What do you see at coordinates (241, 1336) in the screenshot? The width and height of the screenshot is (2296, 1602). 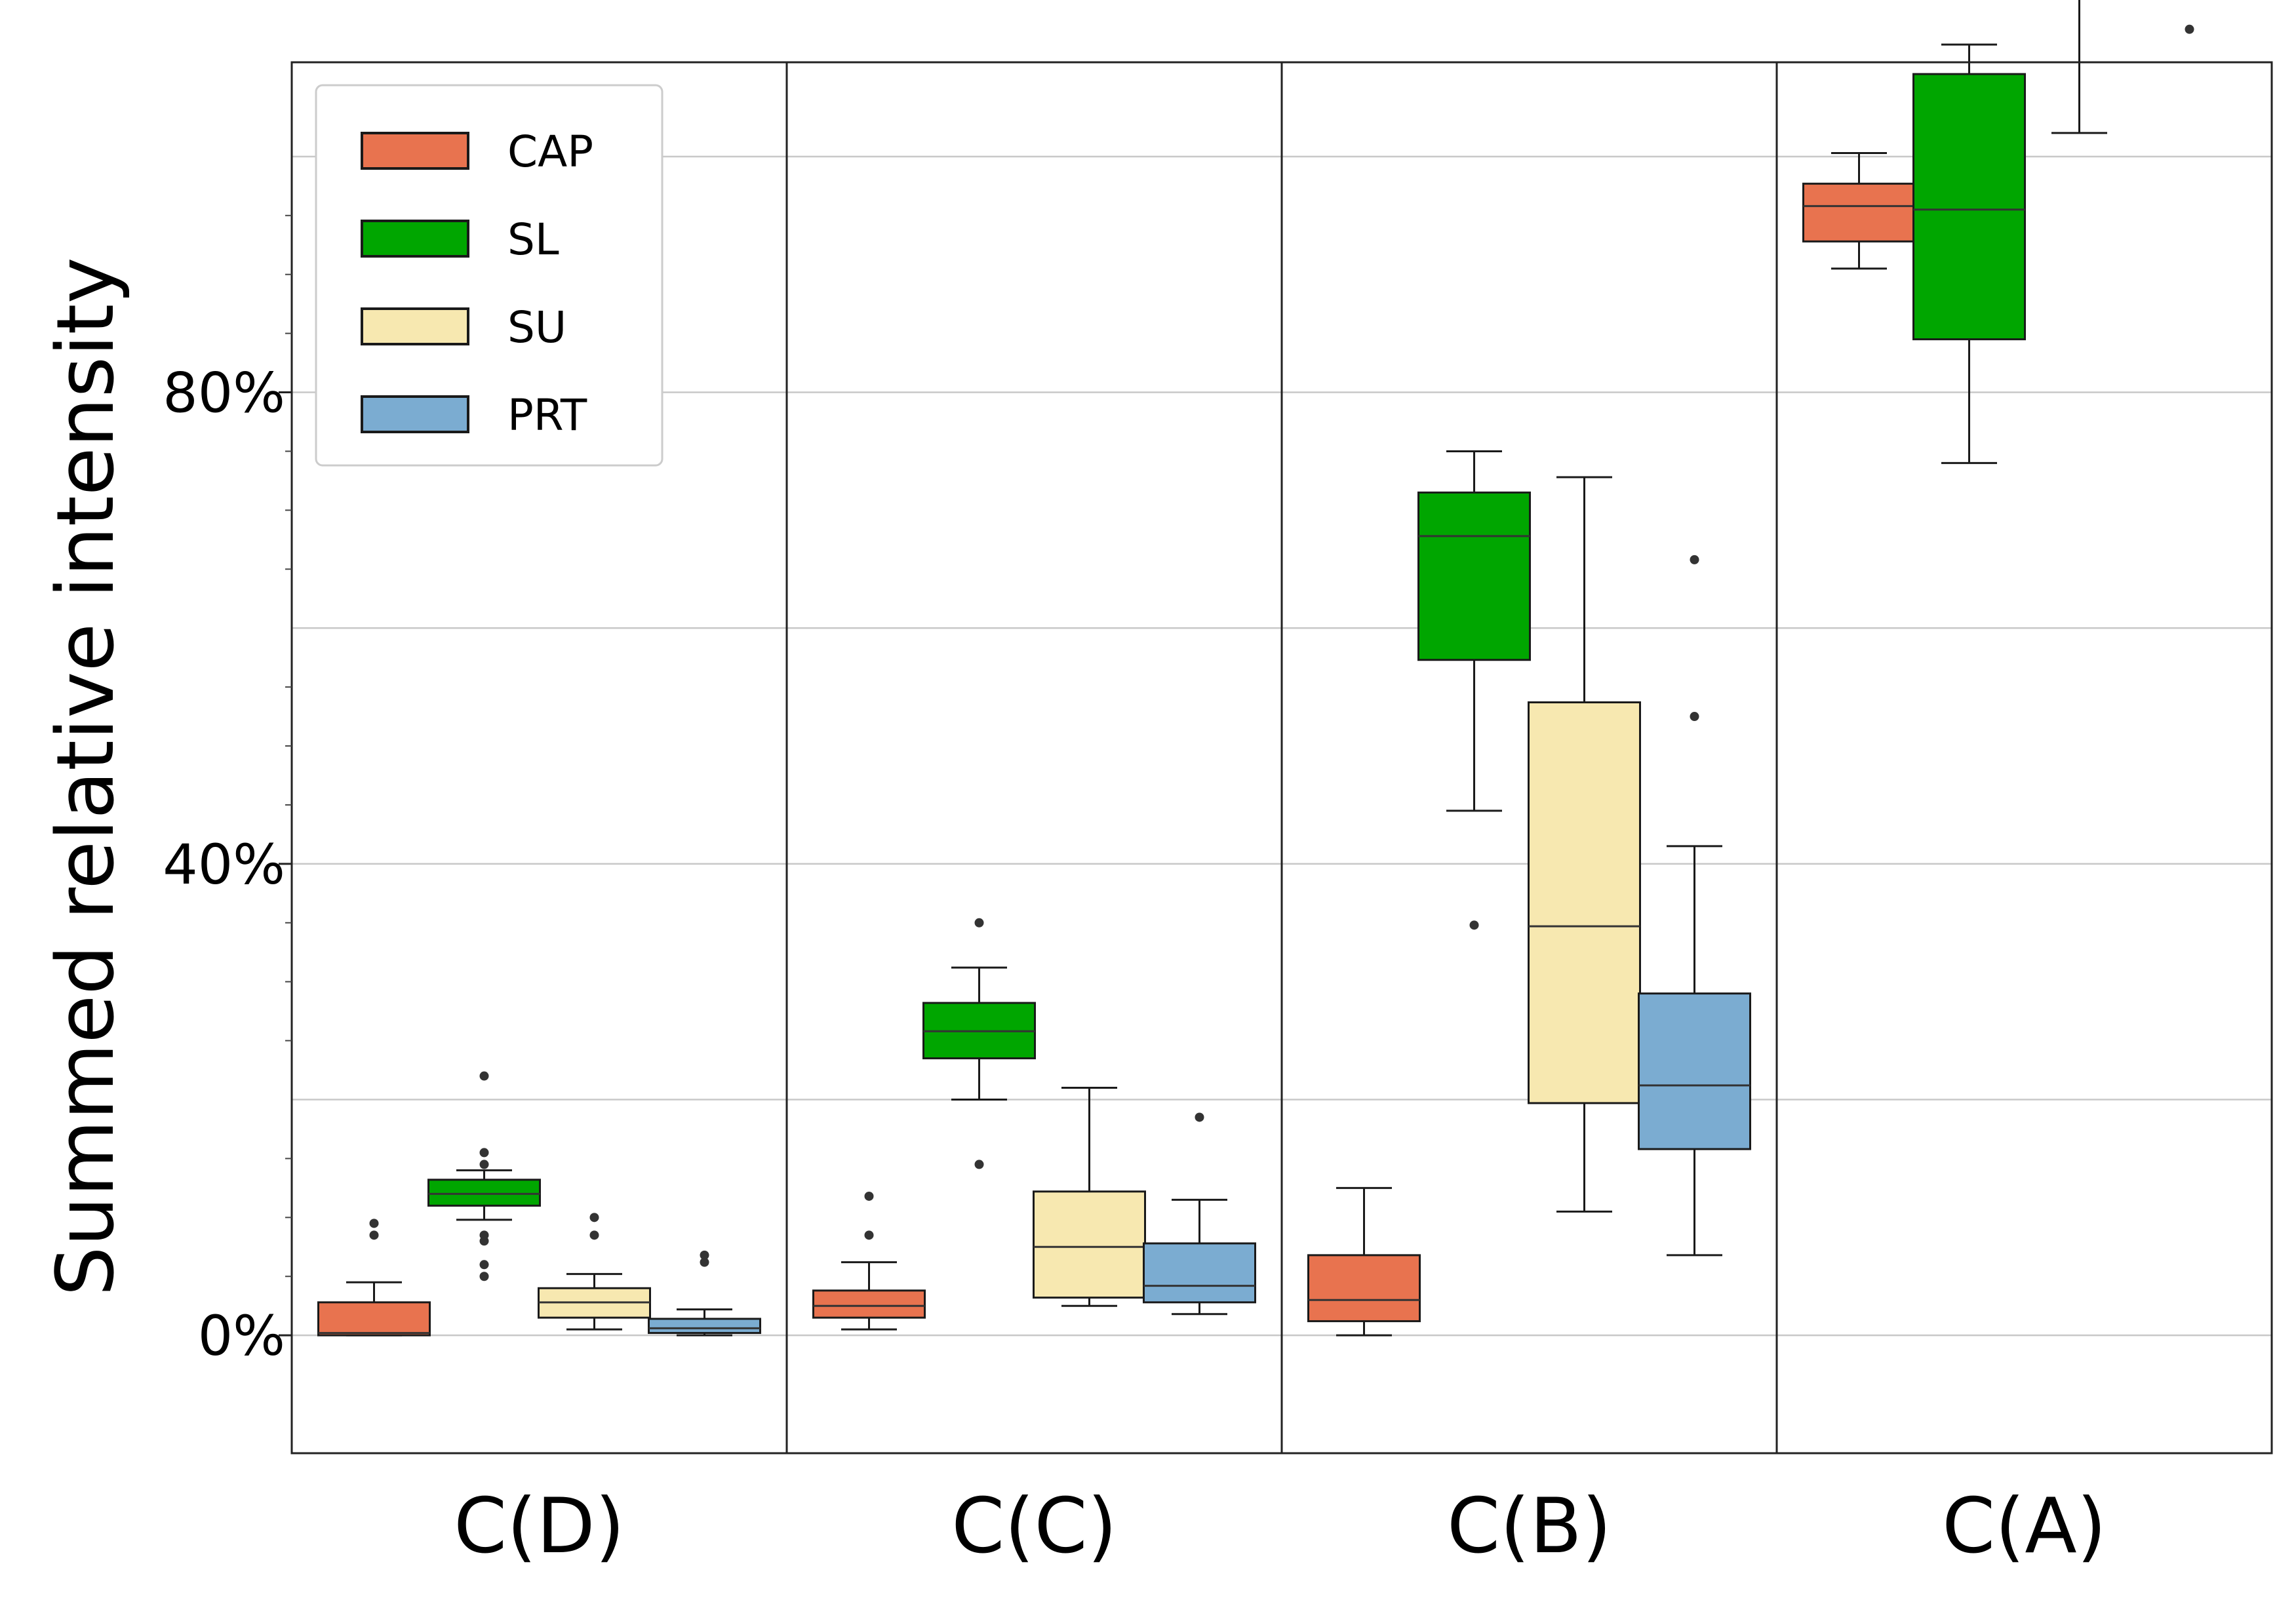 I see `y-tick-label-0: 0%` at bounding box center [241, 1336].